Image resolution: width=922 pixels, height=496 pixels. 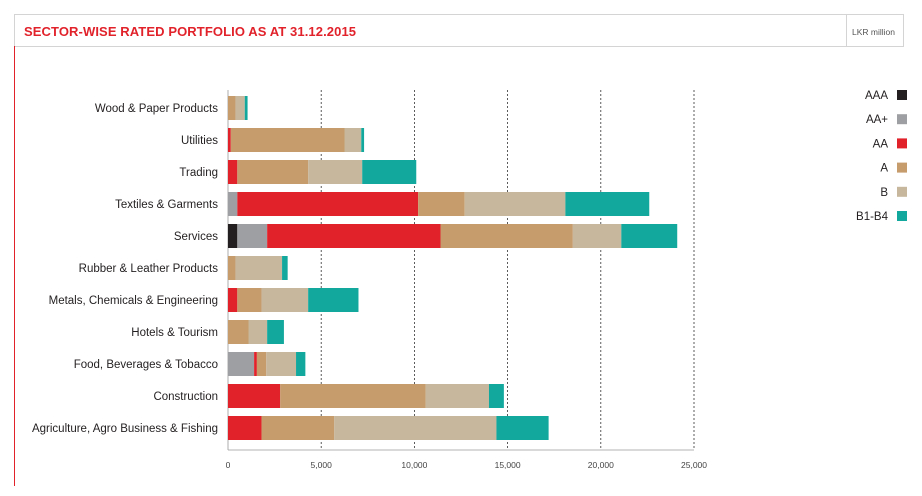 I want to click on legend-label: A, so click(x=884, y=169).